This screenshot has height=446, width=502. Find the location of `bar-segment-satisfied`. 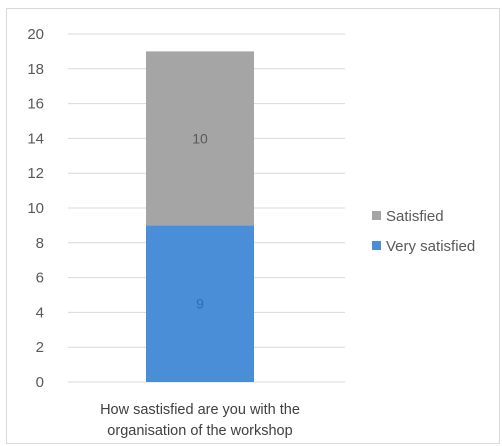

bar-segment-satisfied is located at coordinates (200, 138).